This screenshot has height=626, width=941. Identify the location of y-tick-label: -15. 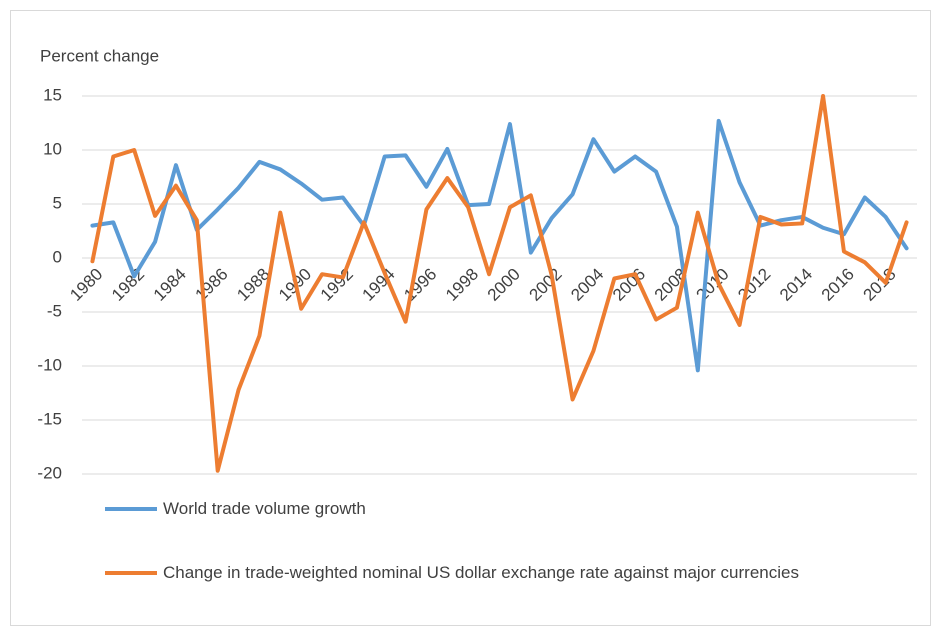
(49, 418).